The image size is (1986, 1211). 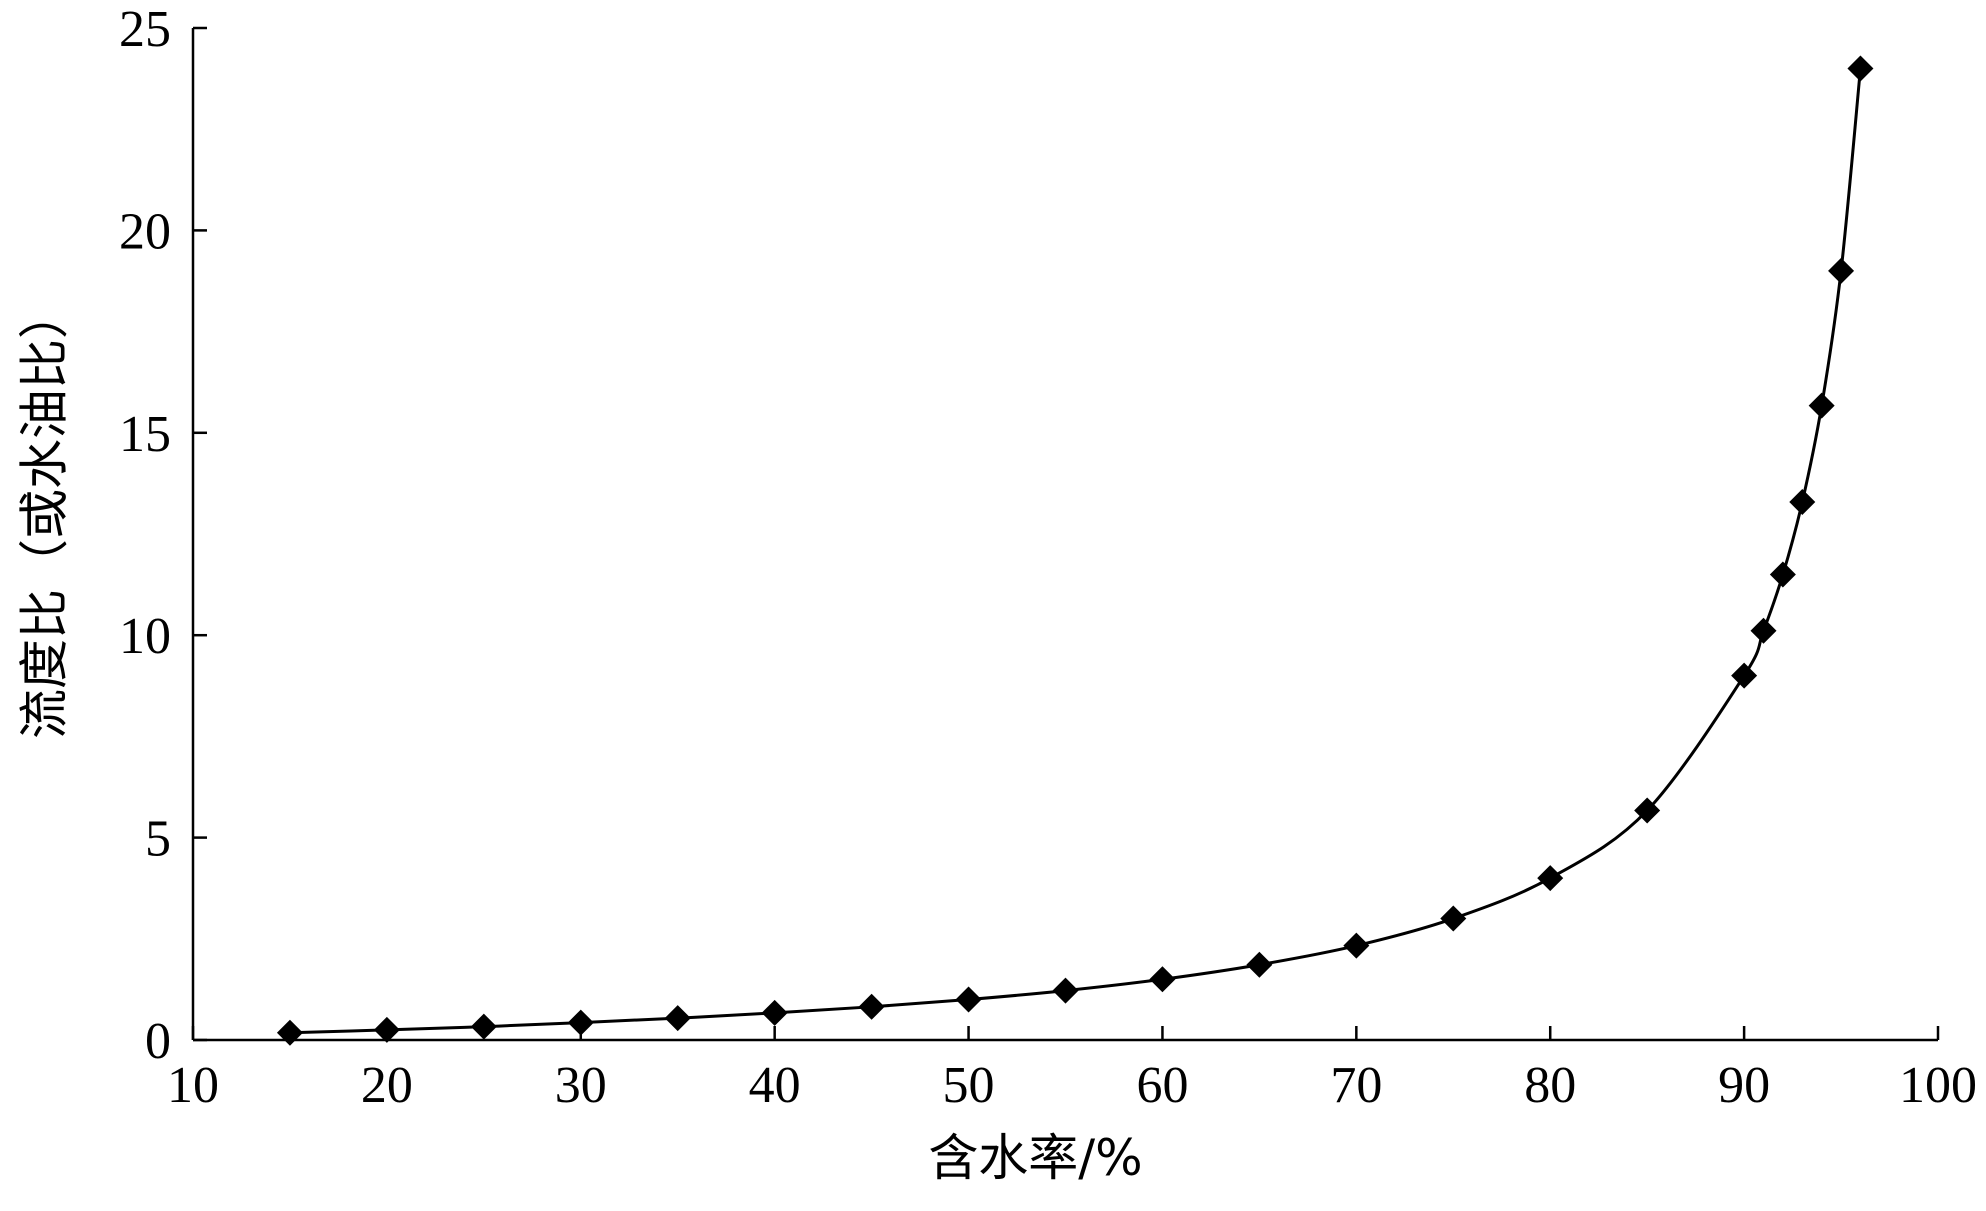 I want to click on y-tick-label: 0, so click(x=158, y=1041).